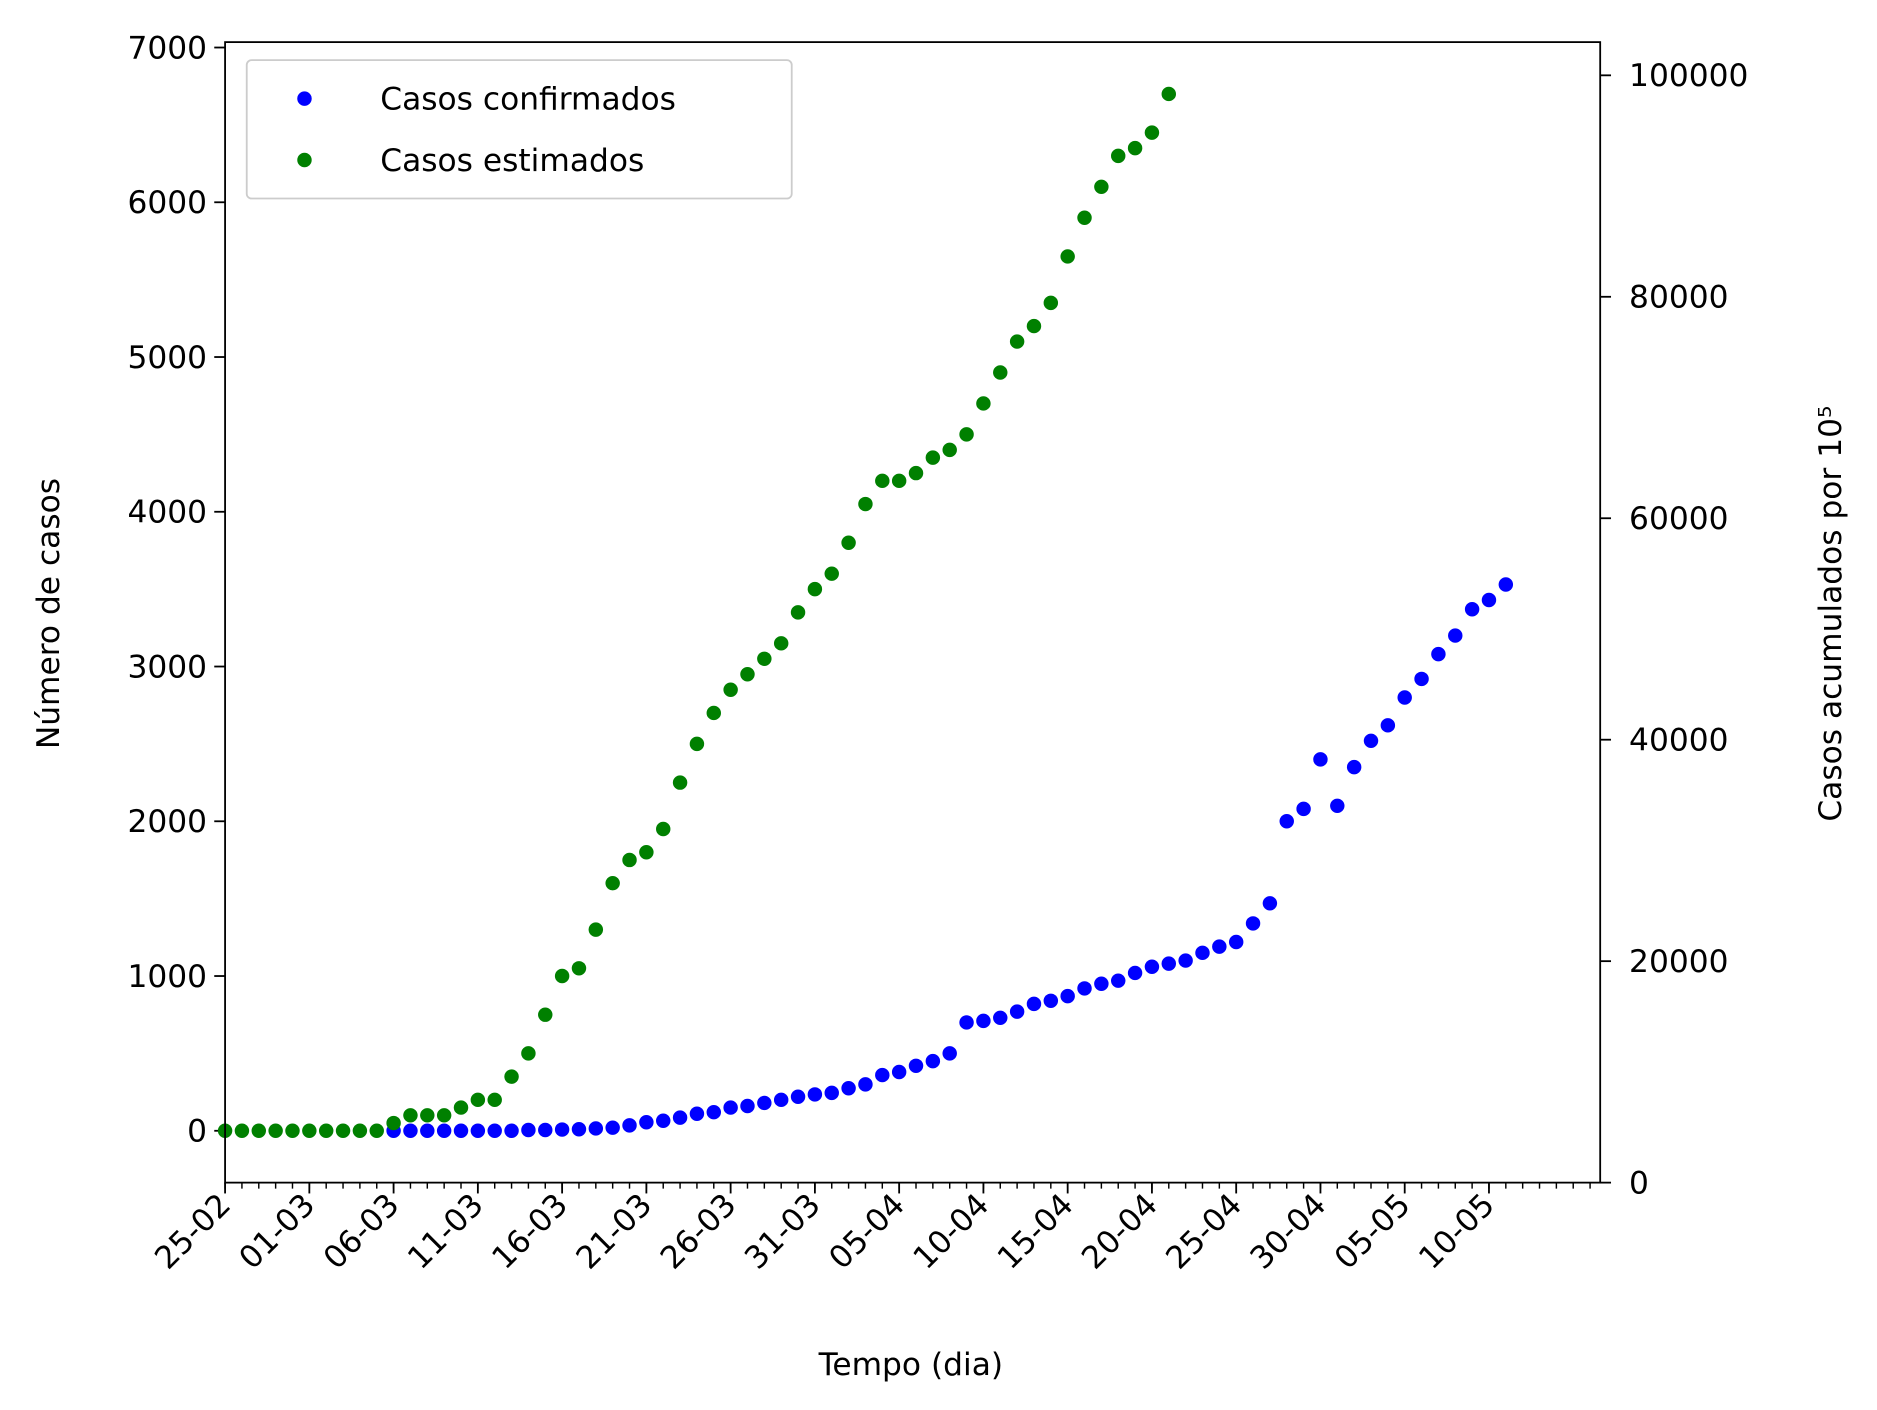 This screenshot has width=1877, height=1410. I want to click on x-tick-label: 26-03, so click(699, 1232).